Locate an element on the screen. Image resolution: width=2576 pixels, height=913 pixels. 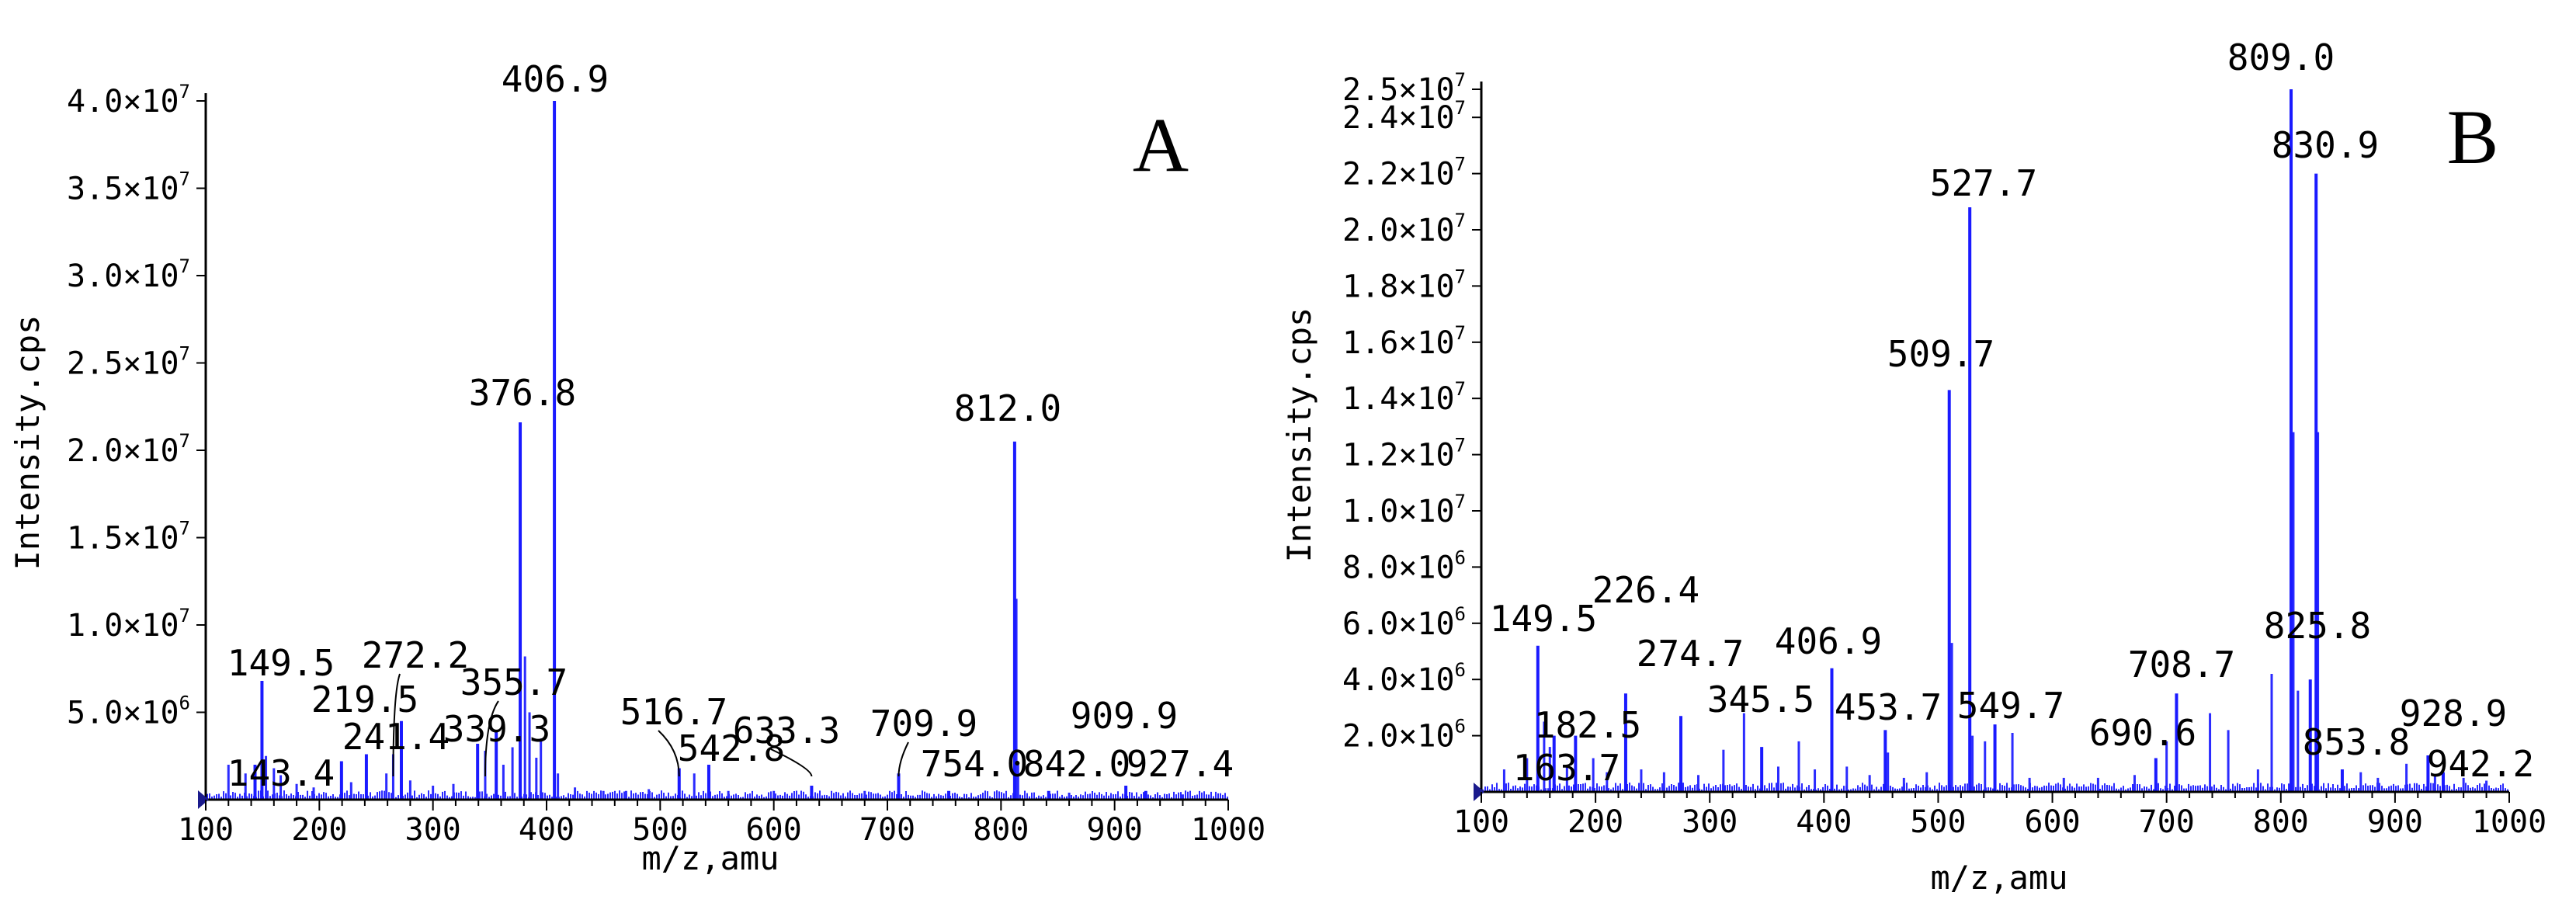
y-tick-label: 2.0×107 is located at coordinates (1404, 229).